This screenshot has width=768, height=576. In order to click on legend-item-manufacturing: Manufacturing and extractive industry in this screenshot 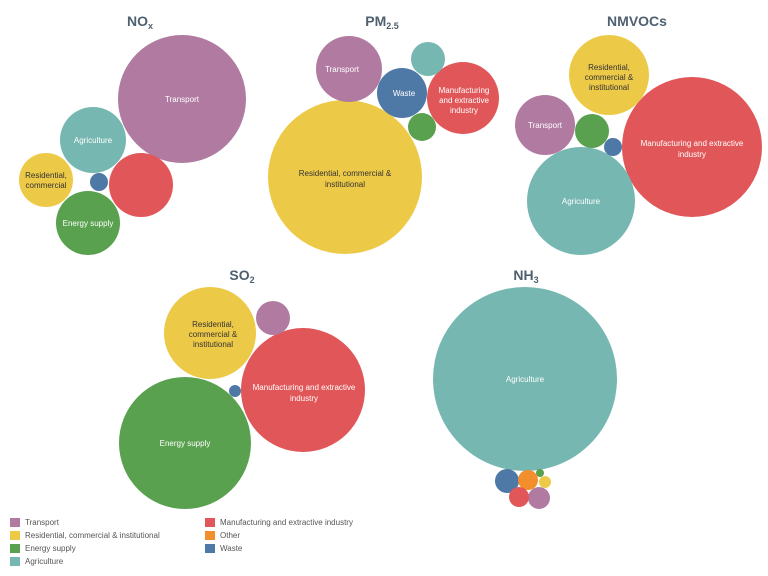, I will do `click(279, 522)`.